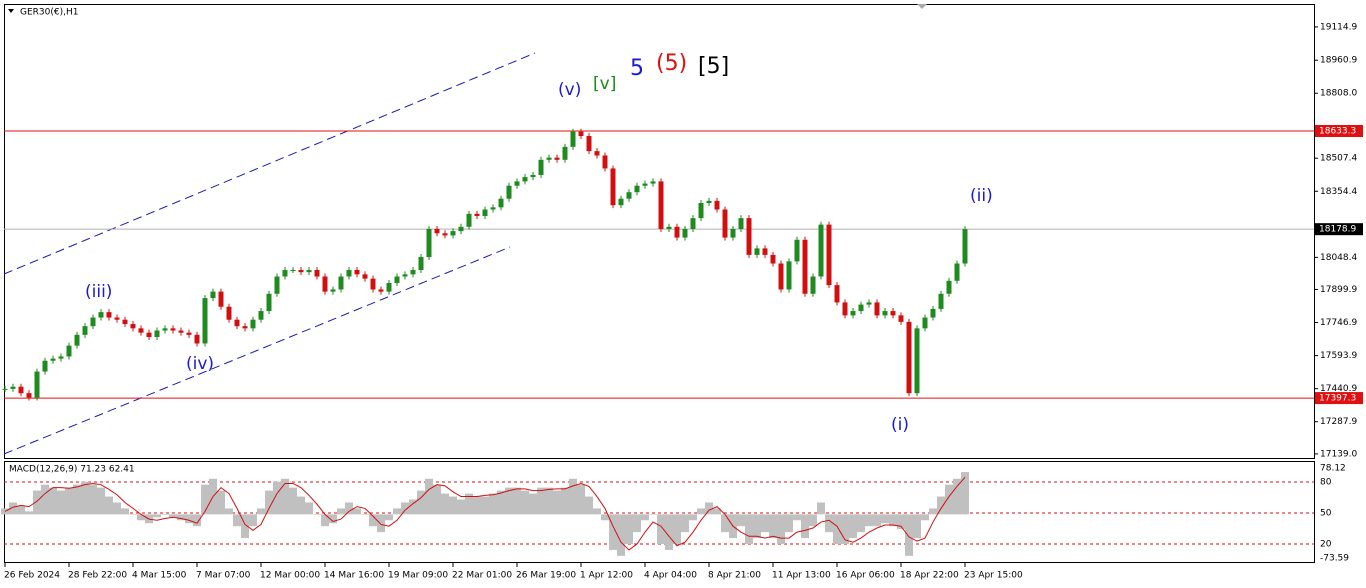 The width and height of the screenshot is (1366, 588). I want to click on y-tick-label: 18048.4, so click(1338, 258).